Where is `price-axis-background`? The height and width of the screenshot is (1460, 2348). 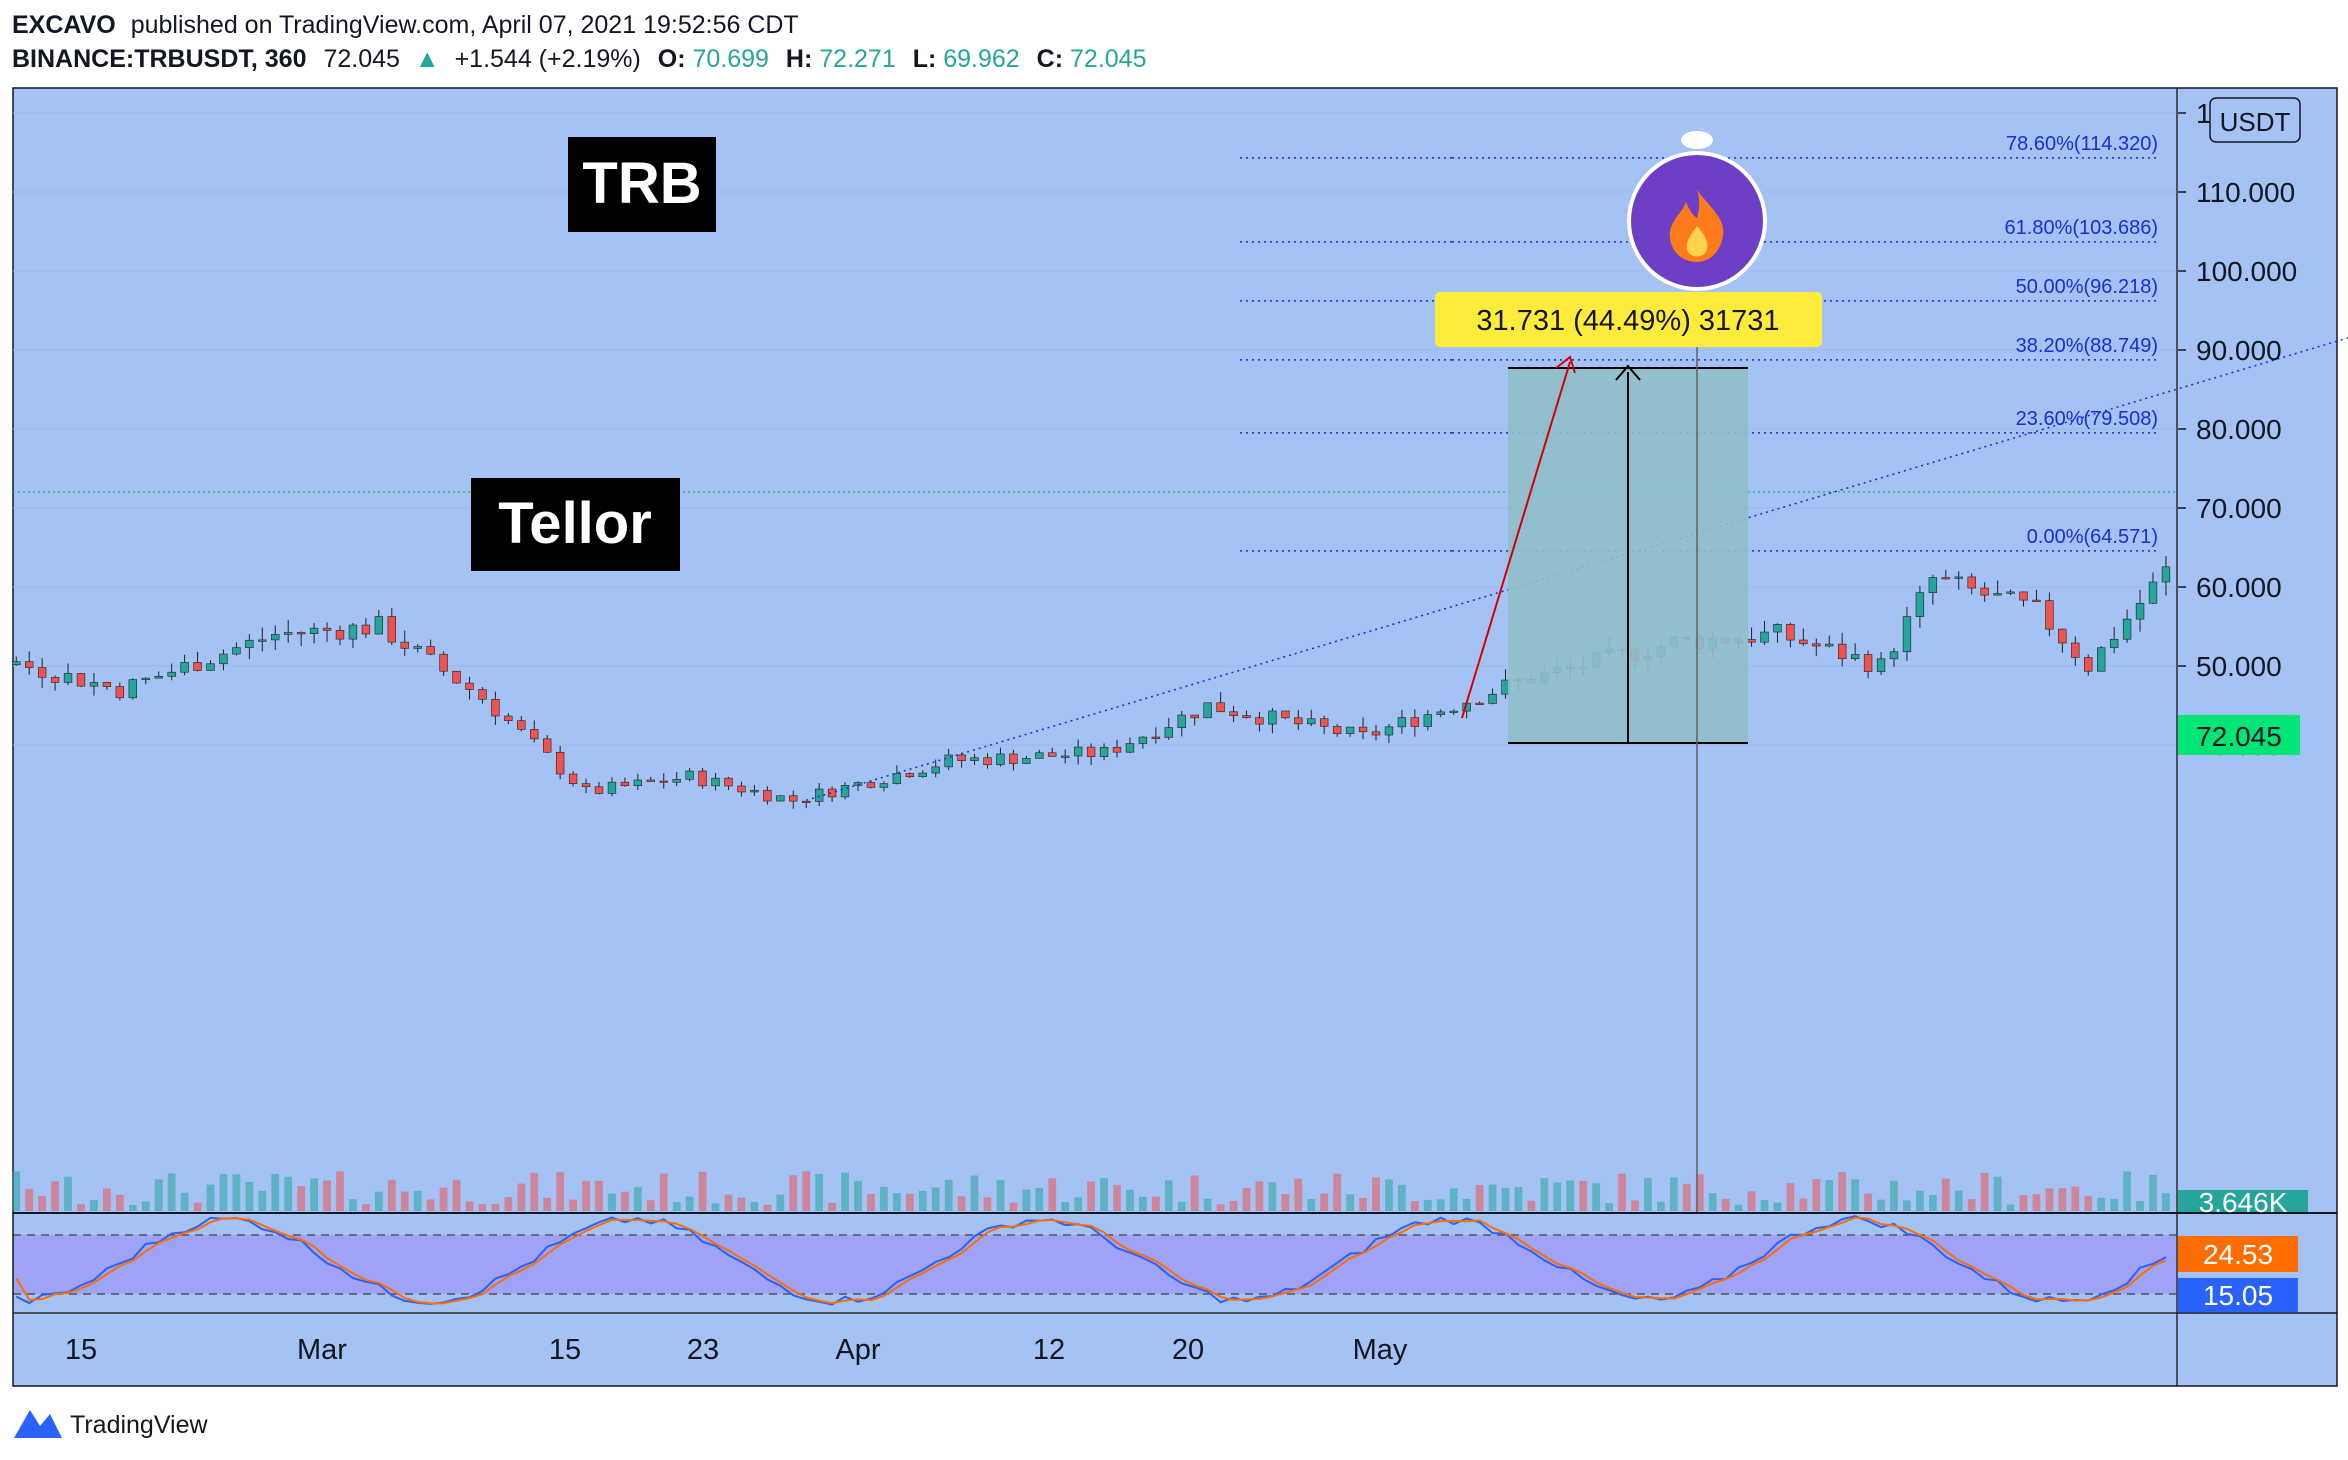
price-axis-background is located at coordinates (2257, 701).